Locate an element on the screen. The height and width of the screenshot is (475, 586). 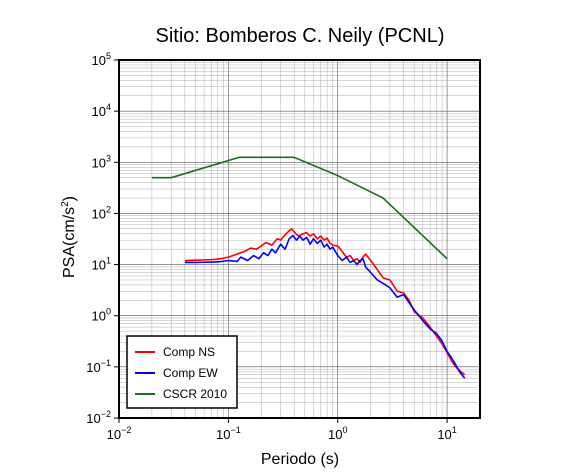
y-axis-label: PSA(cm/s2) is located at coordinates (69, 237).